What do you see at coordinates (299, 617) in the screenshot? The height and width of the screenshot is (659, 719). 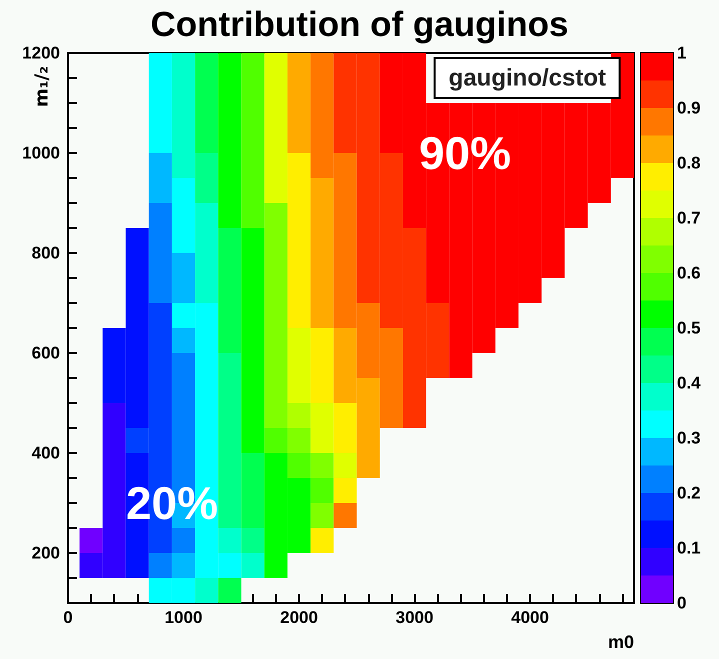 I see `x-tick-label: 2000` at bounding box center [299, 617].